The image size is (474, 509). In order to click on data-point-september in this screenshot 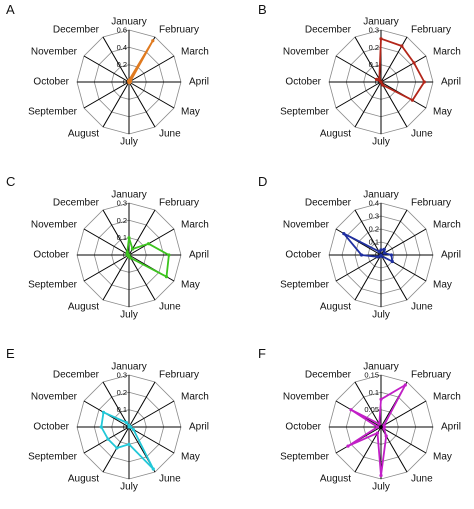, I will do `click(348, 446)`.